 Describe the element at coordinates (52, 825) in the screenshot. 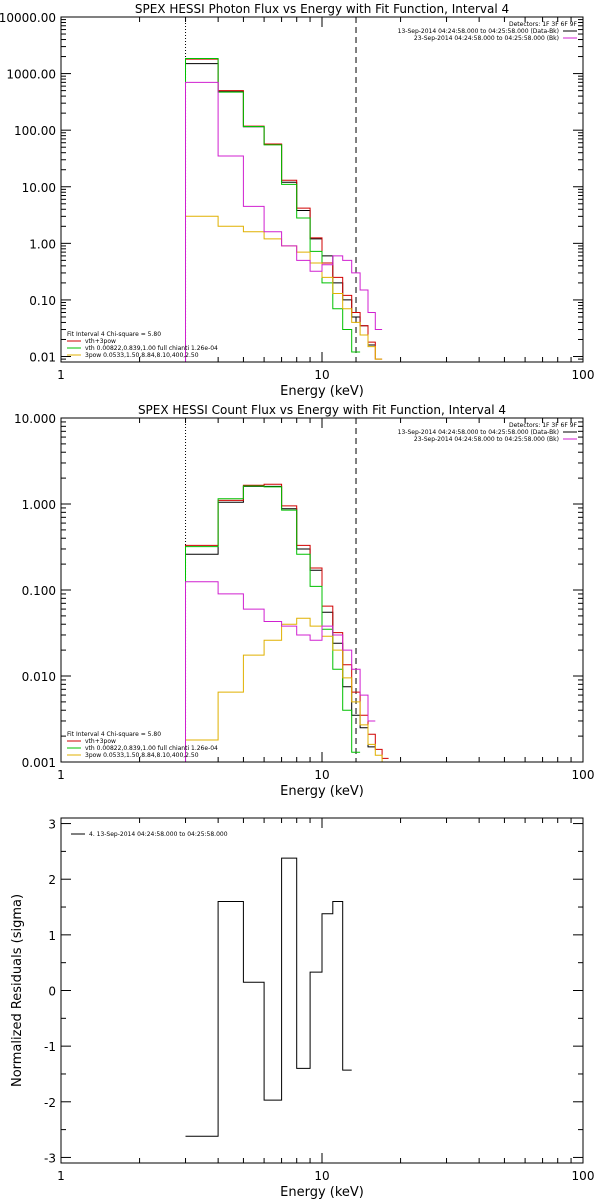

I see `y-tick-label: 3` at that location.